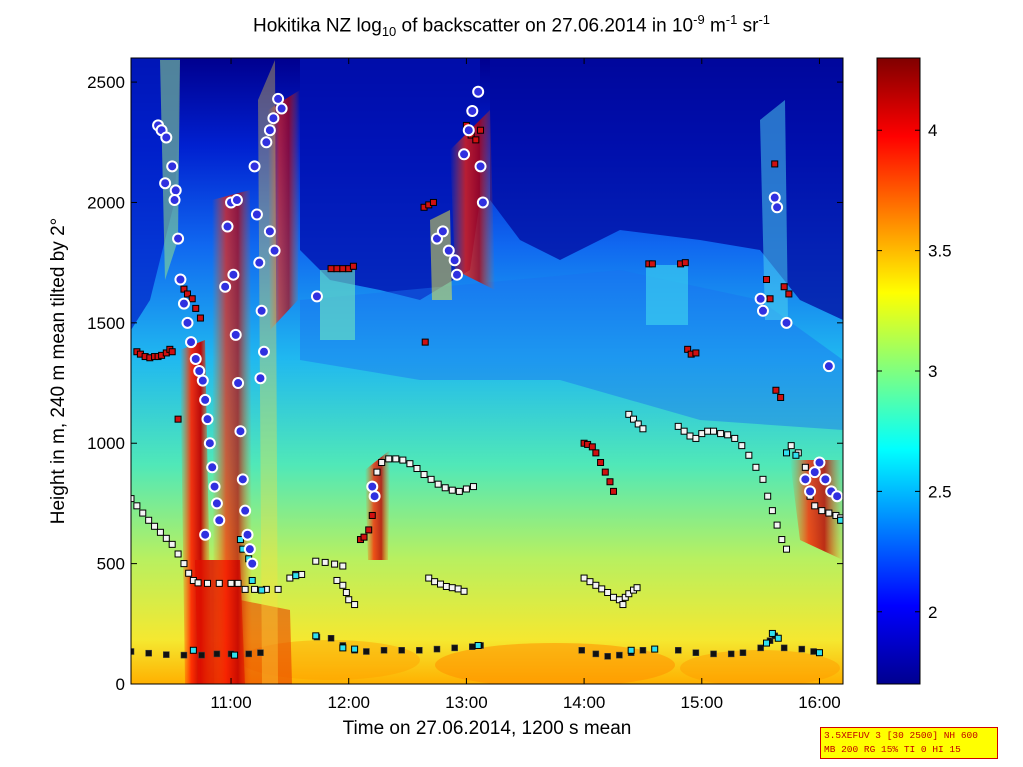 The height and width of the screenshot is (767, 1023). I want to click on cyan-block, so click(667, 295).